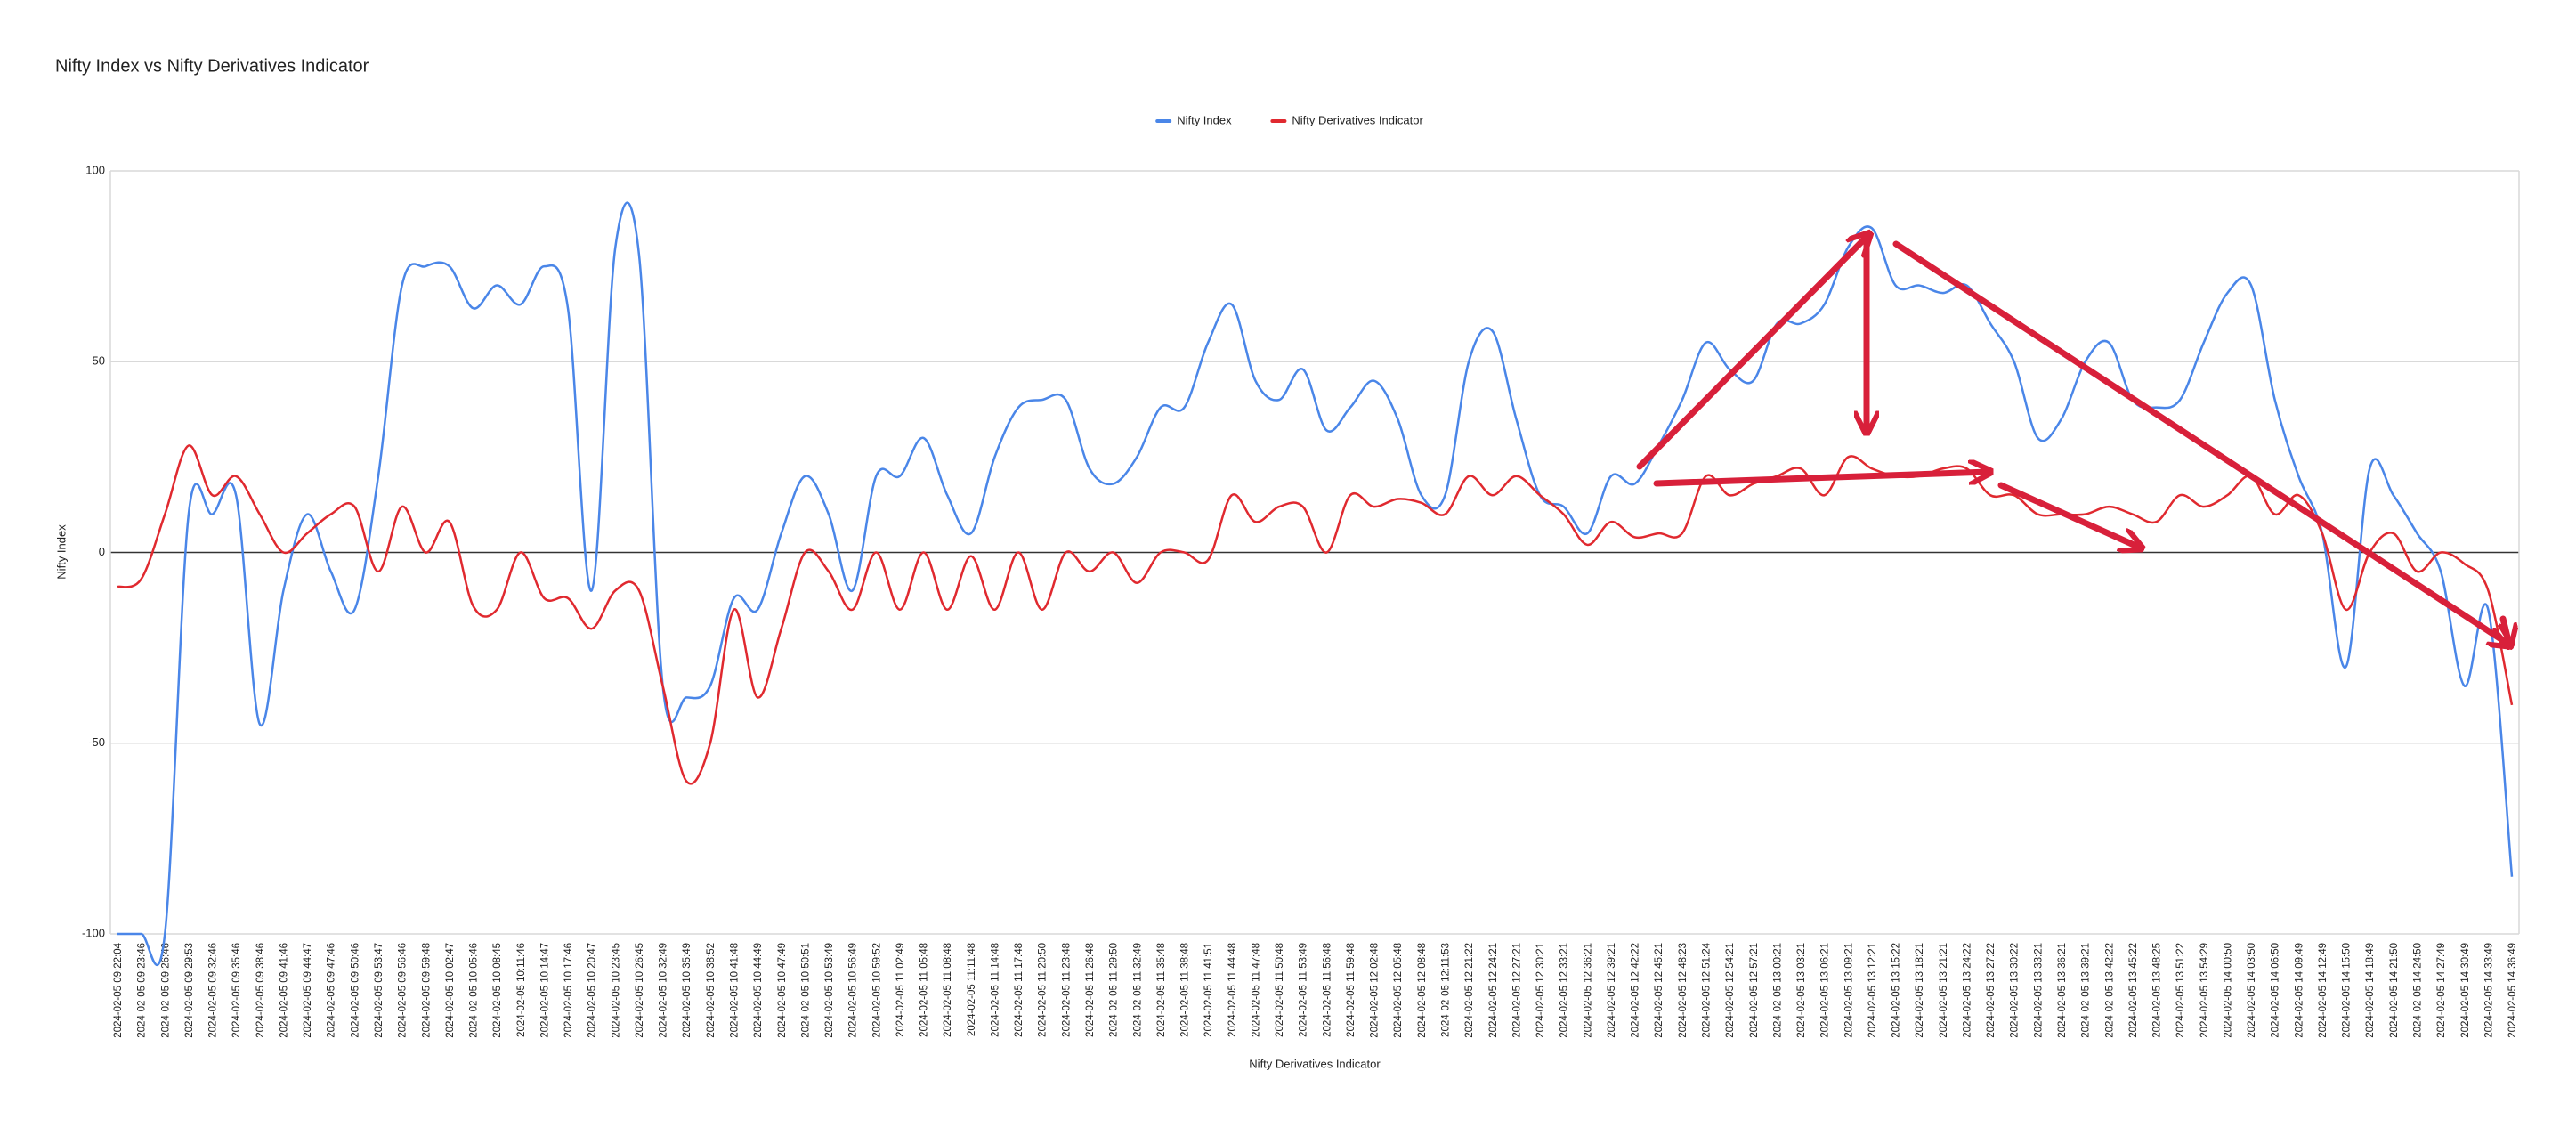 The image size is (2576, 1128). What do you see at coordinates (2180, 990) in the screenshot?
I see `x-tick-label: 2024-02-05 13:51:22` at bounding box center [2180, 990].